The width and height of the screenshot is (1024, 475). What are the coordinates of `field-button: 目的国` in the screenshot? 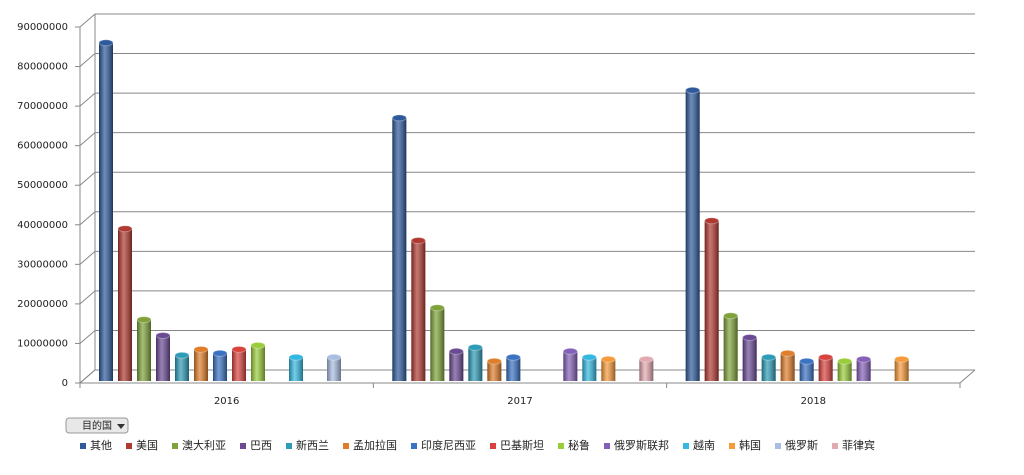 It's located at (97, 425).